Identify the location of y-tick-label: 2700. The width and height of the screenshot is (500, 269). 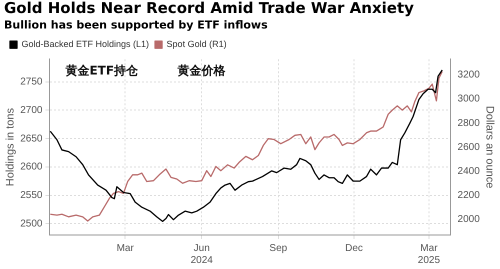
(31, 110).